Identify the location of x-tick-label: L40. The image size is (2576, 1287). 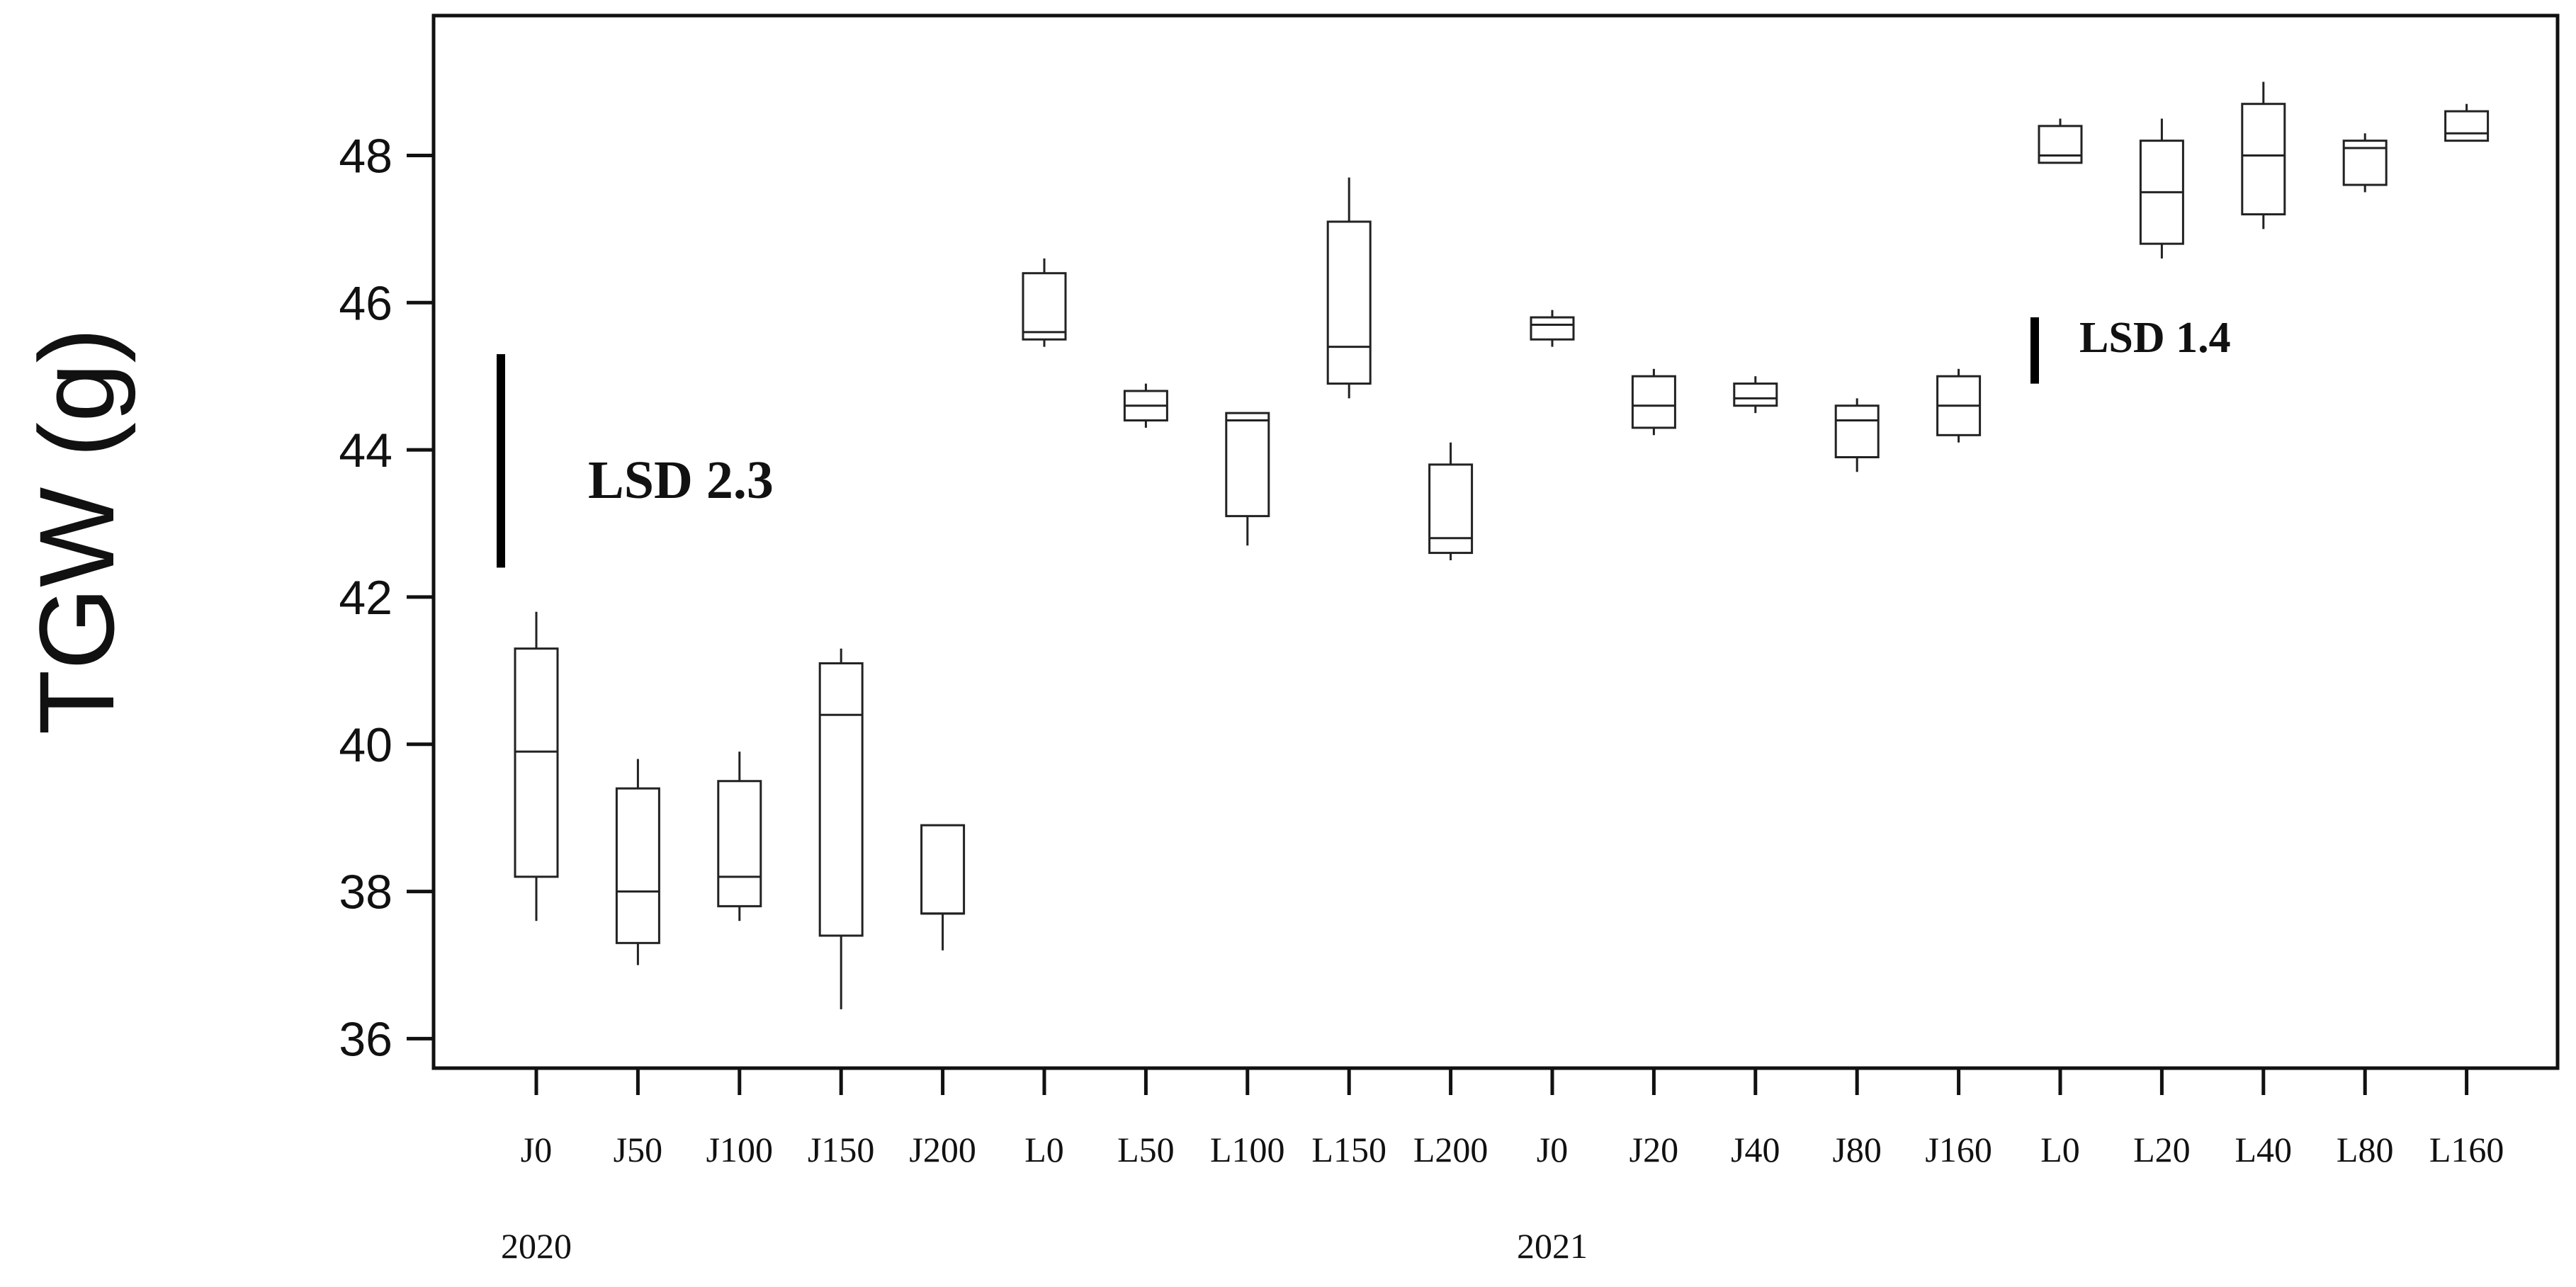
(2264, 1149).